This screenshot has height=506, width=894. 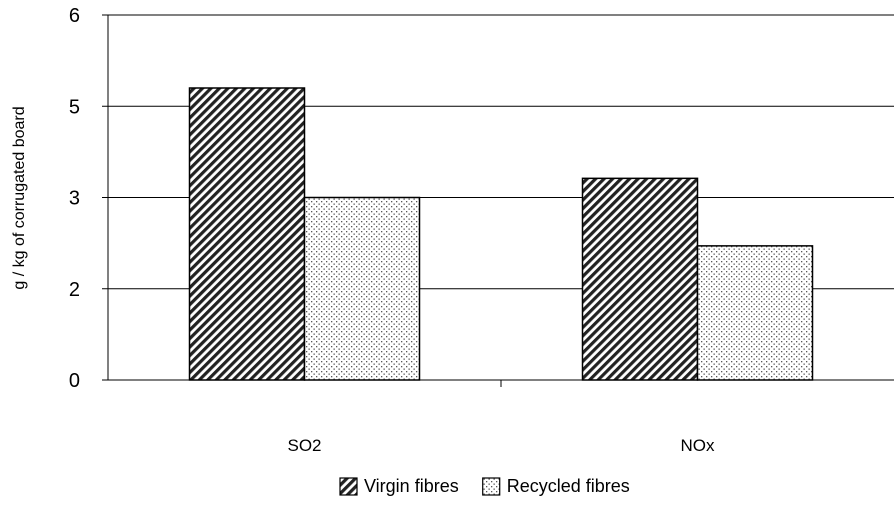 What do you see at coordinates (74, 290) in the screenshot?
I see `y-tick-label: 2` at bounding box center [74, 290].